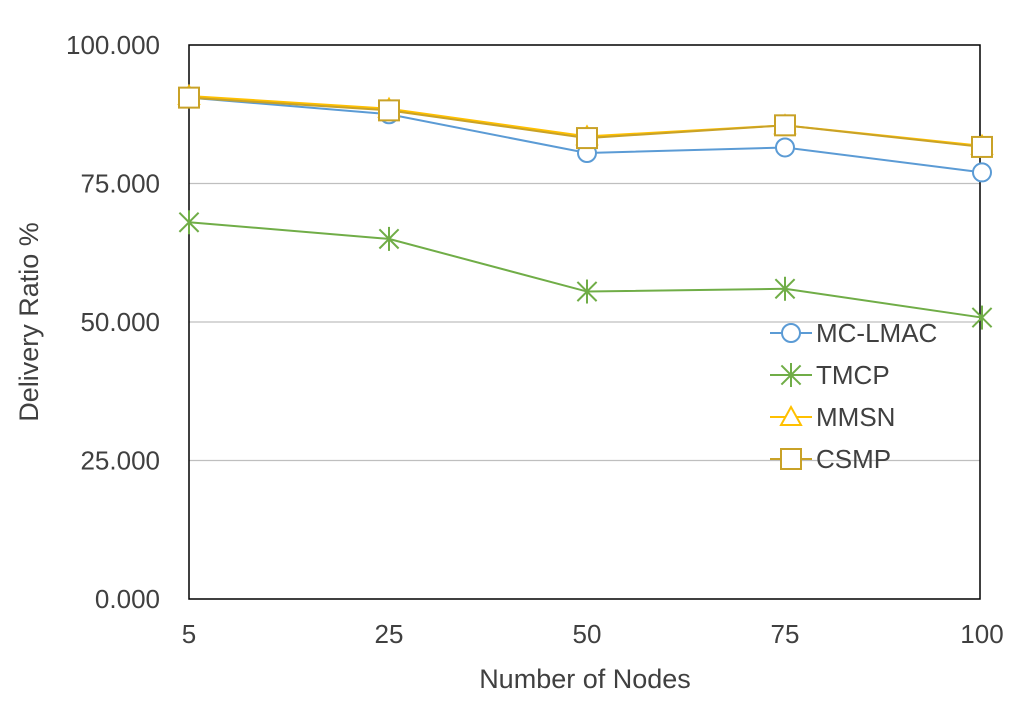  Describe the element at coordinates (120, 461) in the screenshot. I see `y-tick-label: 25.000` at that location.